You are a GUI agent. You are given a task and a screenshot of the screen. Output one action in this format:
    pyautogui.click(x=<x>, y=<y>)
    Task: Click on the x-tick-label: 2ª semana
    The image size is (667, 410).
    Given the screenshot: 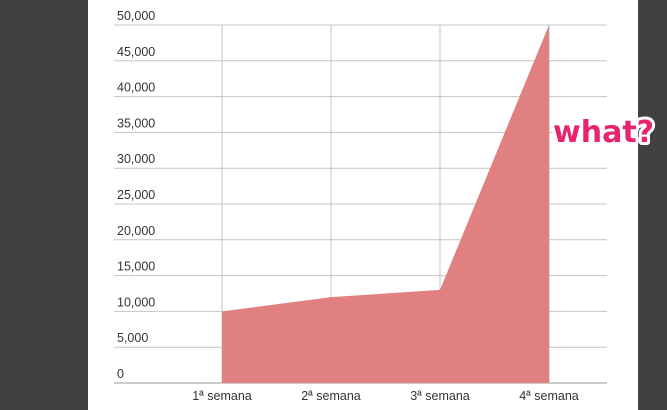 What is the action you would take?
    pyautogui.click(x=331, y=396)
    